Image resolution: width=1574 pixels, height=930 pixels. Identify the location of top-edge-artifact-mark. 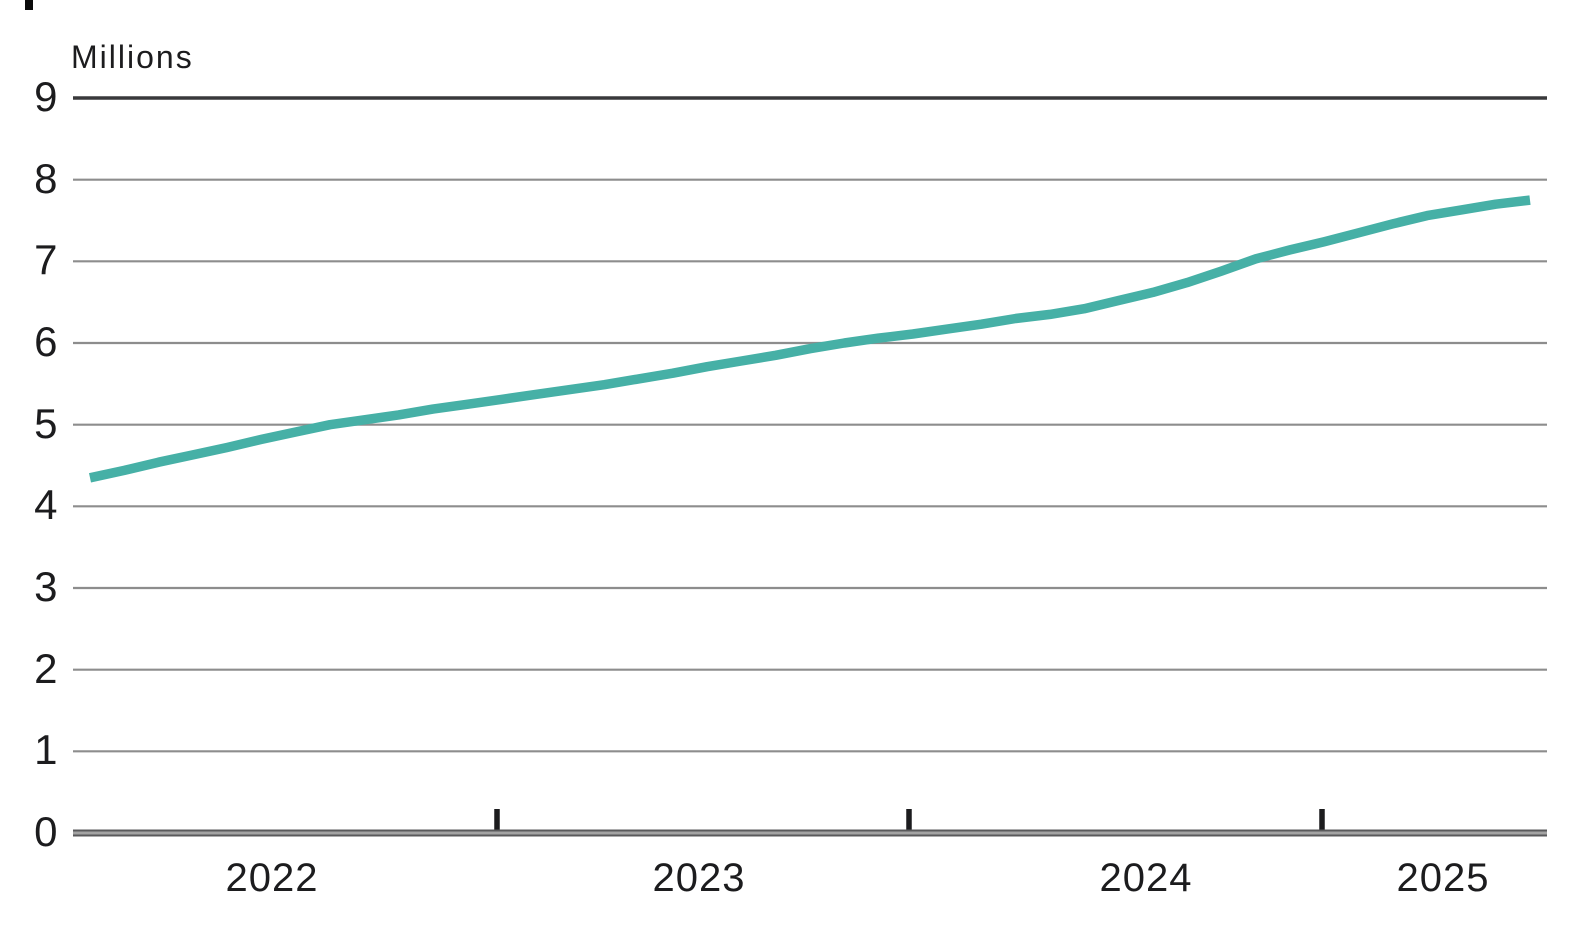
(29, 5).